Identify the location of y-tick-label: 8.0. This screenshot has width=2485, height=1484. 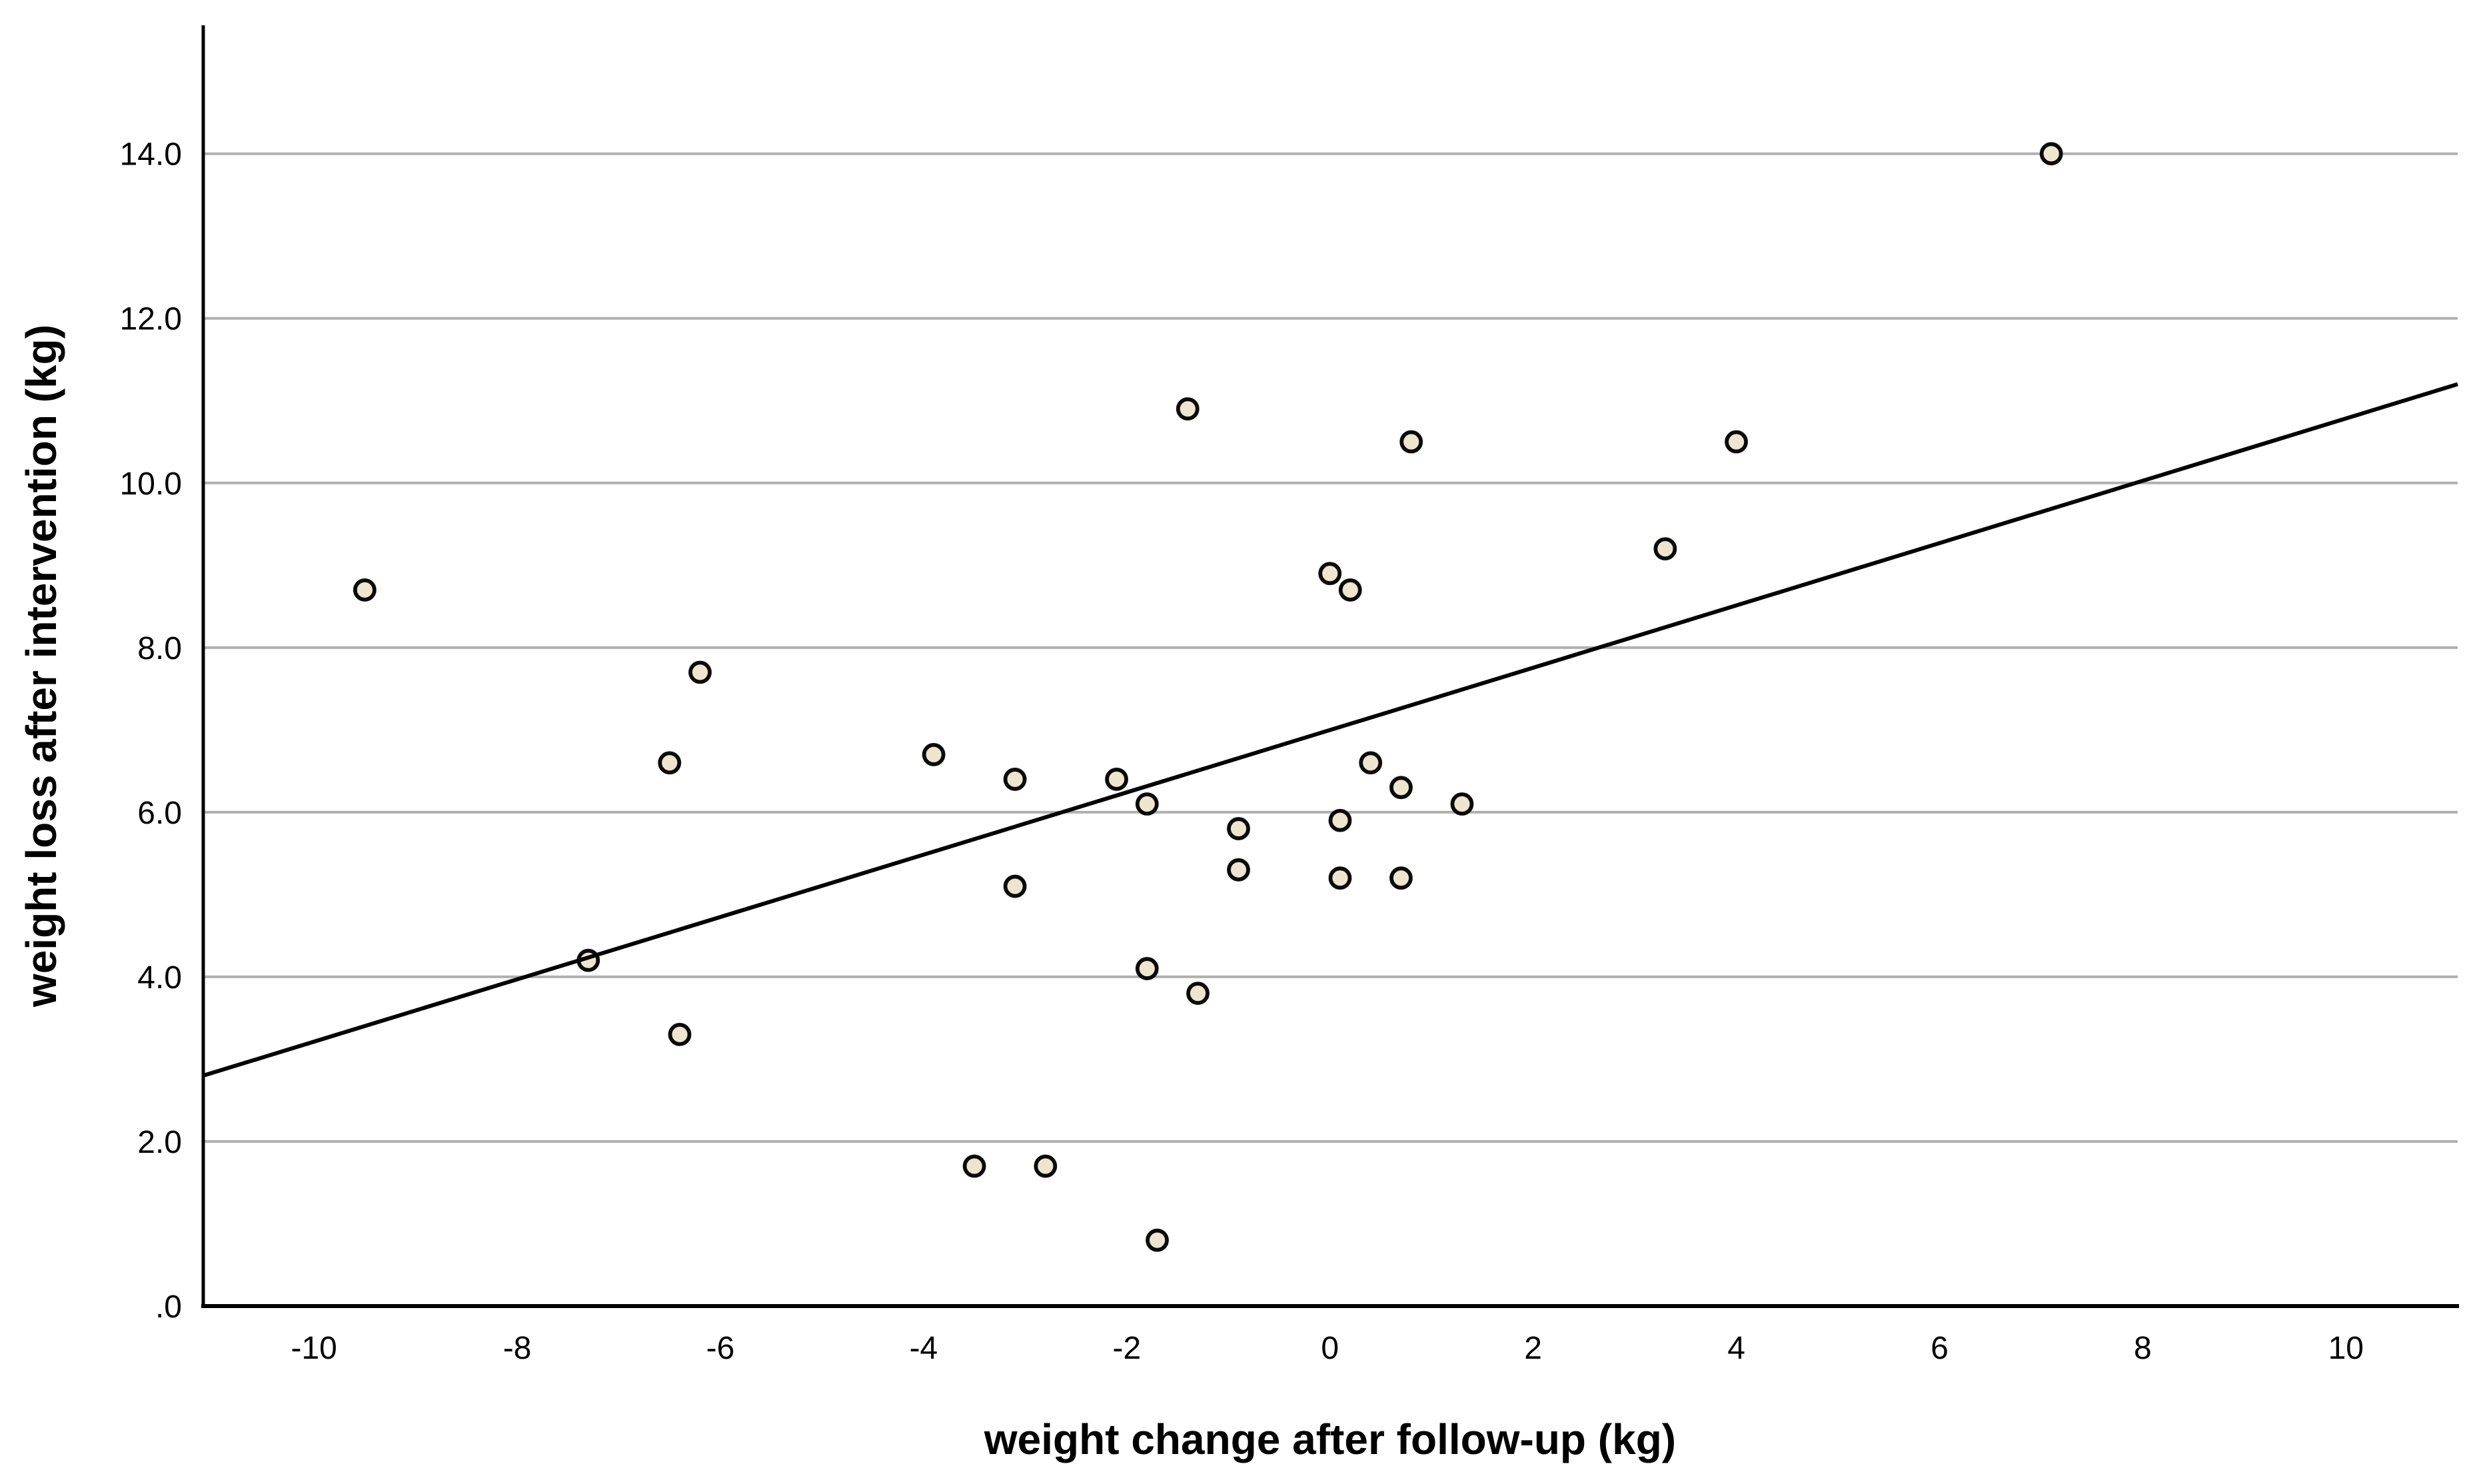
(159, 648).